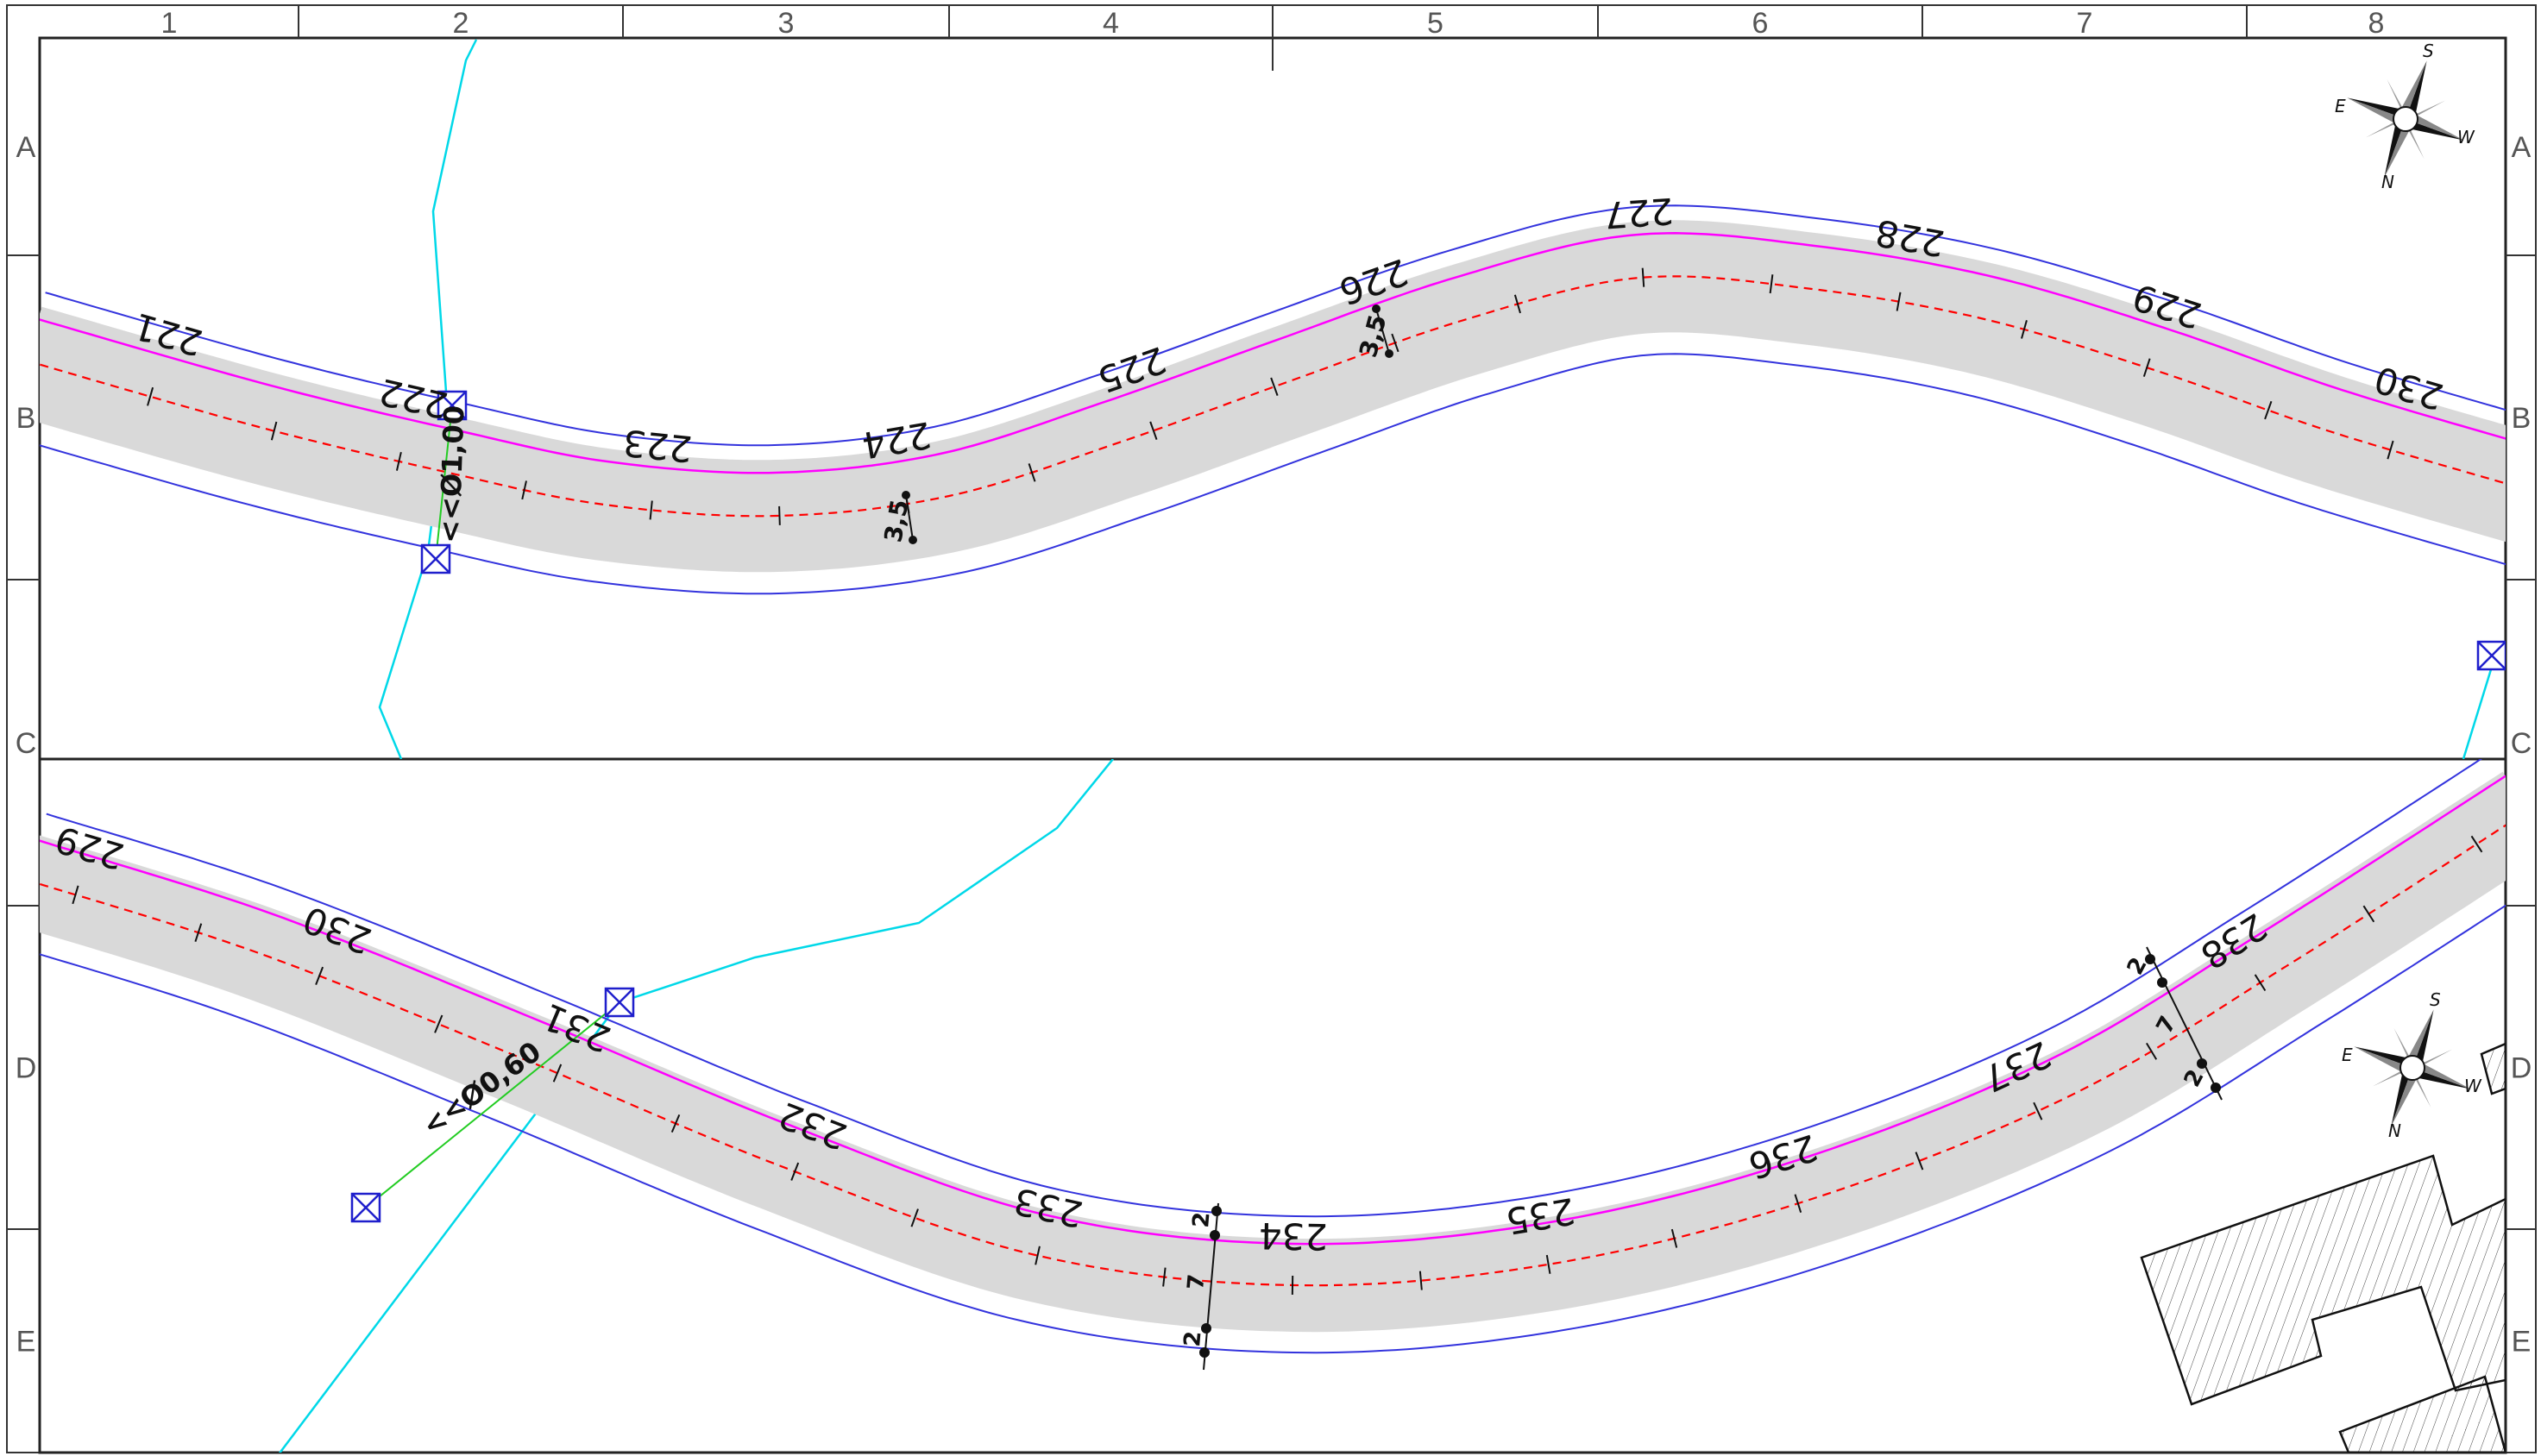 This screenshot has width=2541, height=1456. Describe the element at coordinates (1760, 24) in the screenshot. I see `grid-column-label: 6` at that location.